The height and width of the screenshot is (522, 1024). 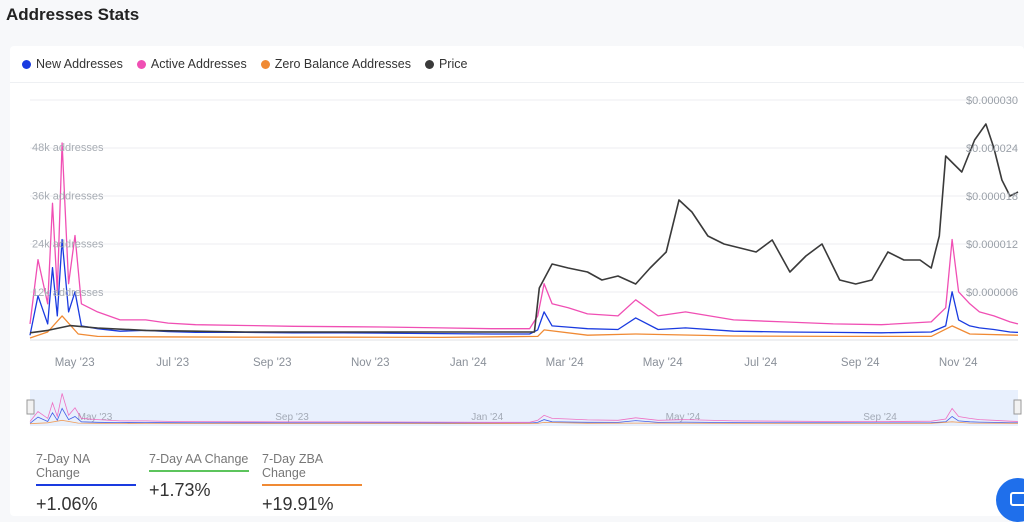 What do you see at coordinates (298, 504) in the screenshot?
I see `stat-value: +19.91%` at bounding box center [298, 504].